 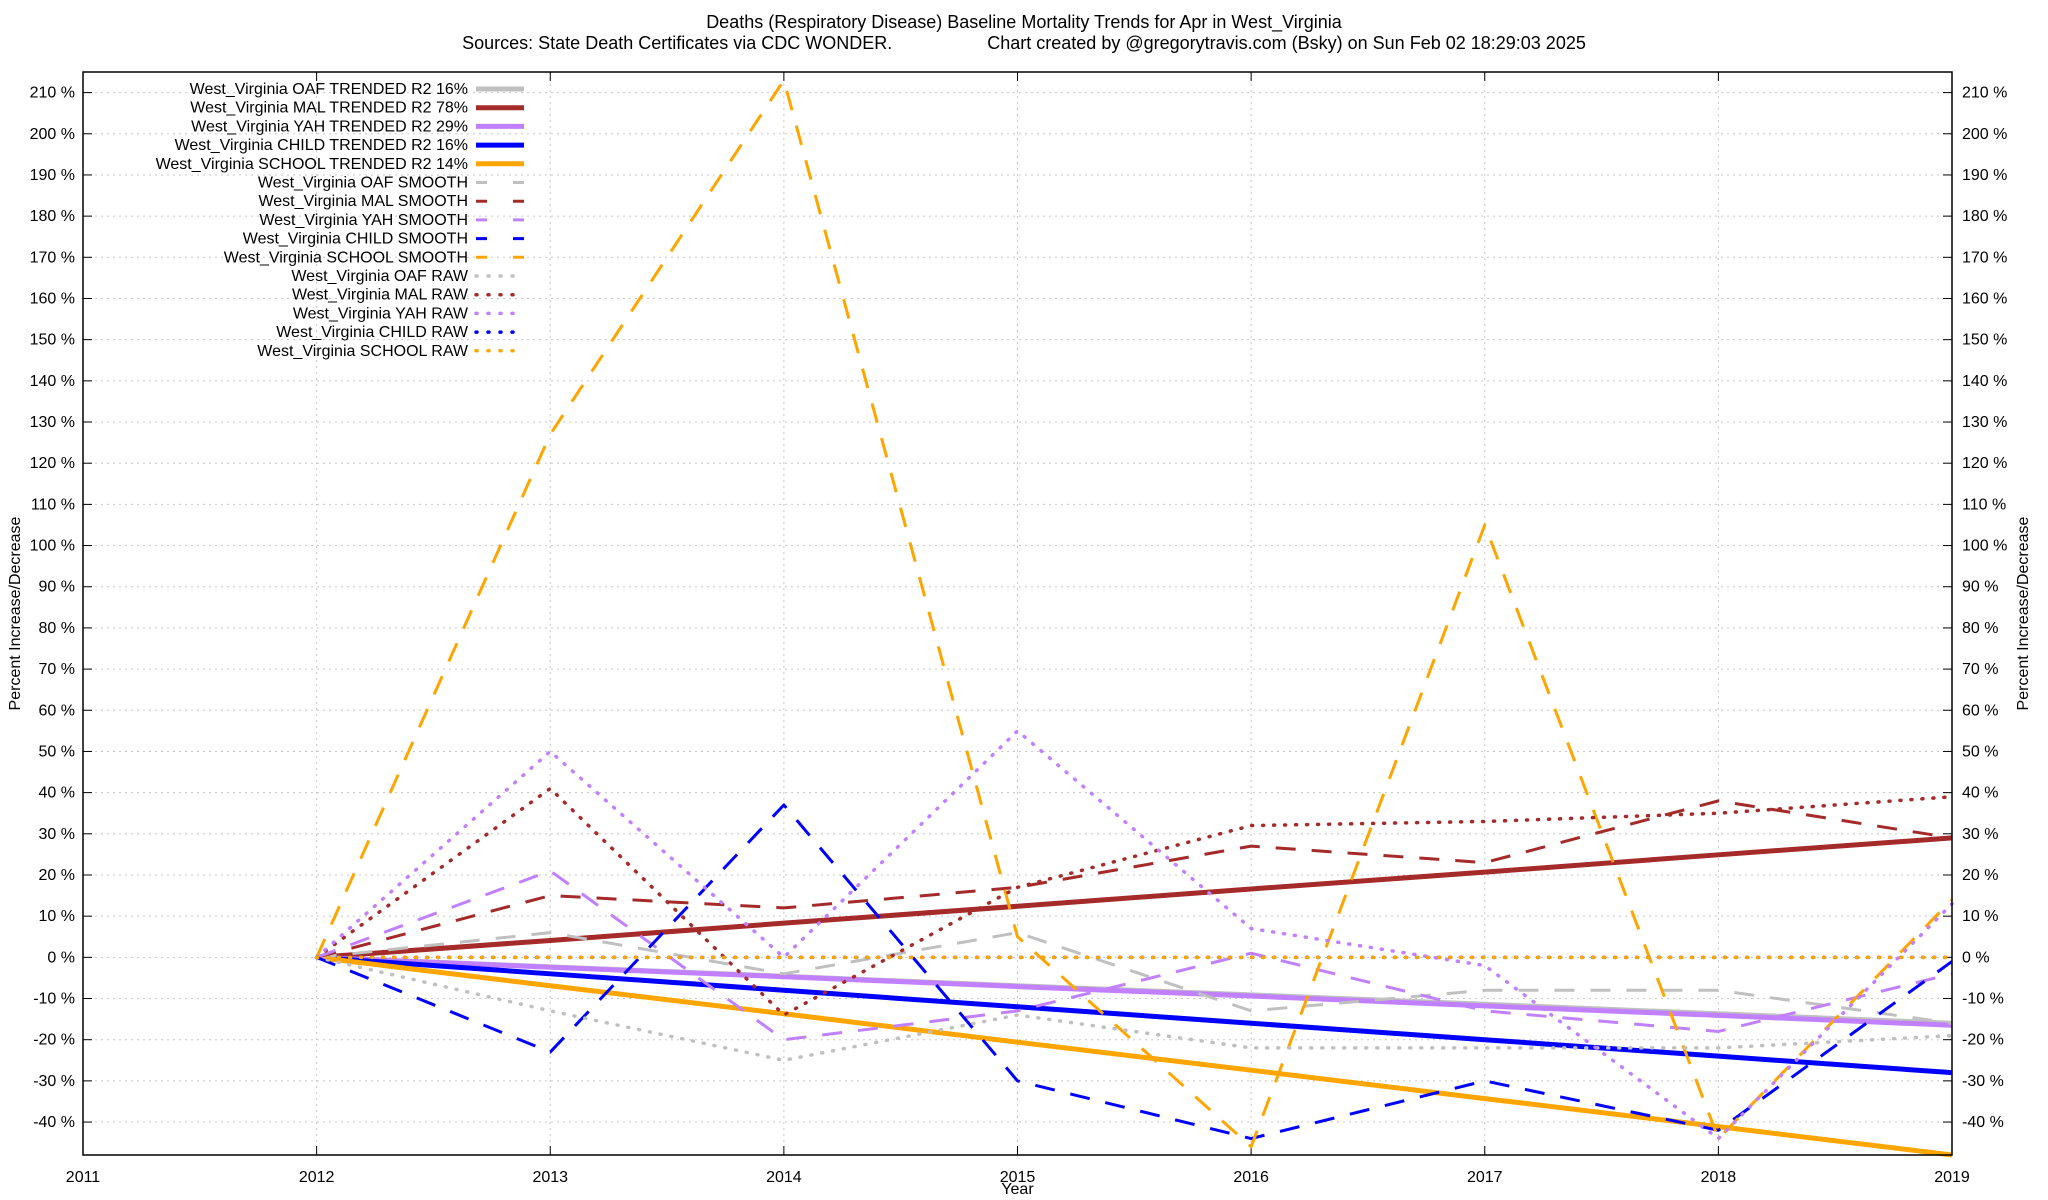 What do you see at coordinates (52, 257) in the screenshot?
I see `y-tick-label: 170 %` at bounding box center [52, 257].